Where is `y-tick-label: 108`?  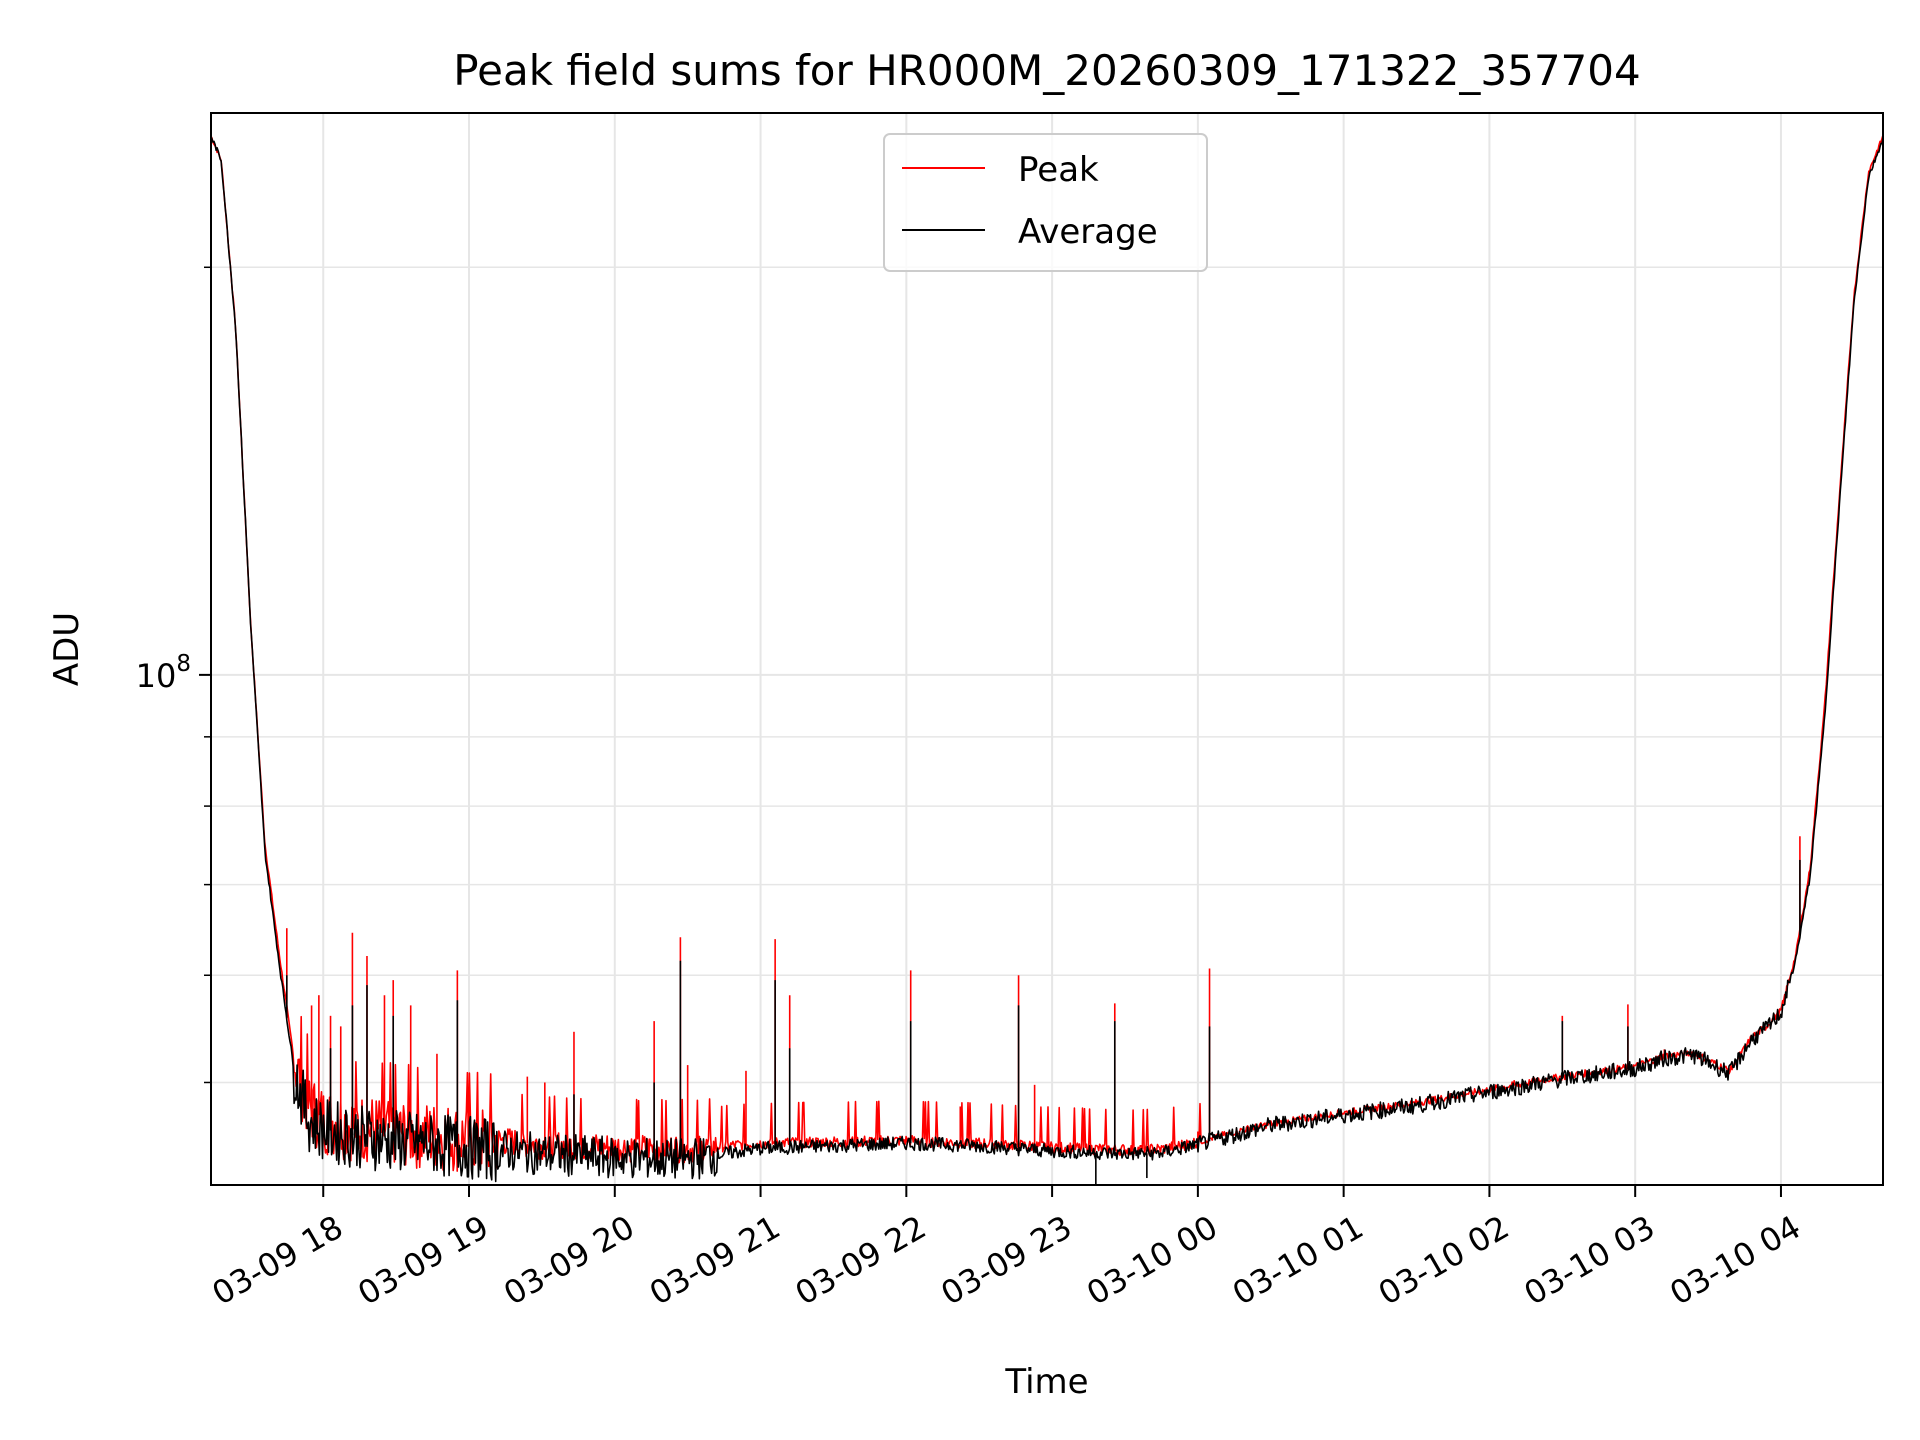 y-tick-label: 108 is located at coordinates (163, 673).